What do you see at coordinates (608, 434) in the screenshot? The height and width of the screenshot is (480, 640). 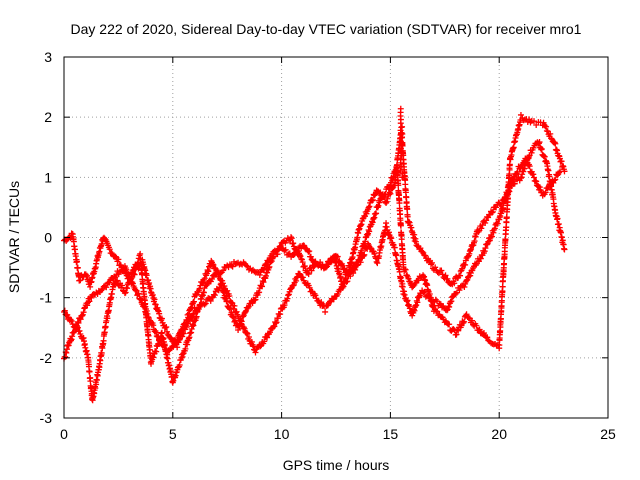 I see `x-tick-label: 25` at bounding box center [608, 434].